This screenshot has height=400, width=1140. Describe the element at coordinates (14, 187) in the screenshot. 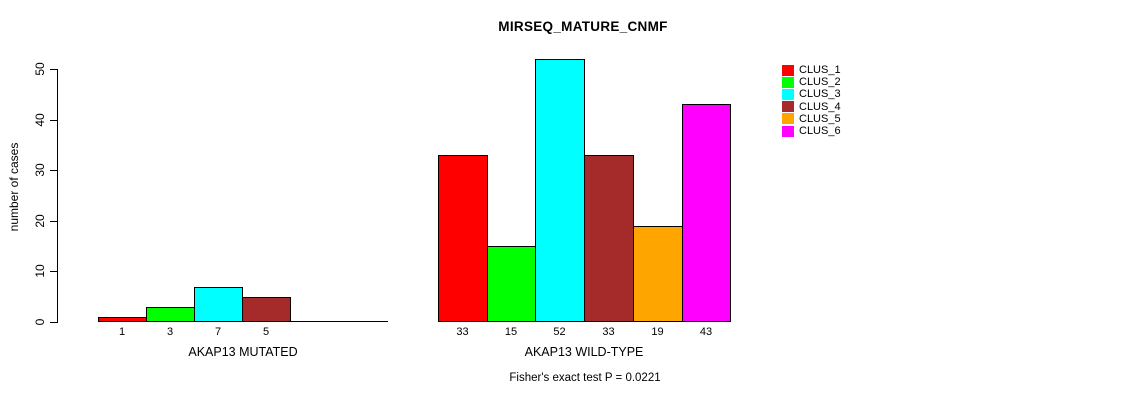

I see `y-axis-title: number of cases` at that location.